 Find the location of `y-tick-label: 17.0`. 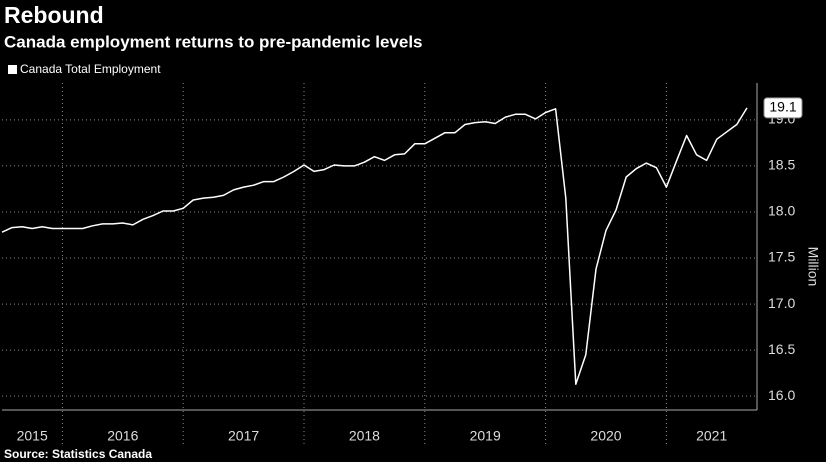

y-tick-label: 17.0 is located at coordinates (781, 303).